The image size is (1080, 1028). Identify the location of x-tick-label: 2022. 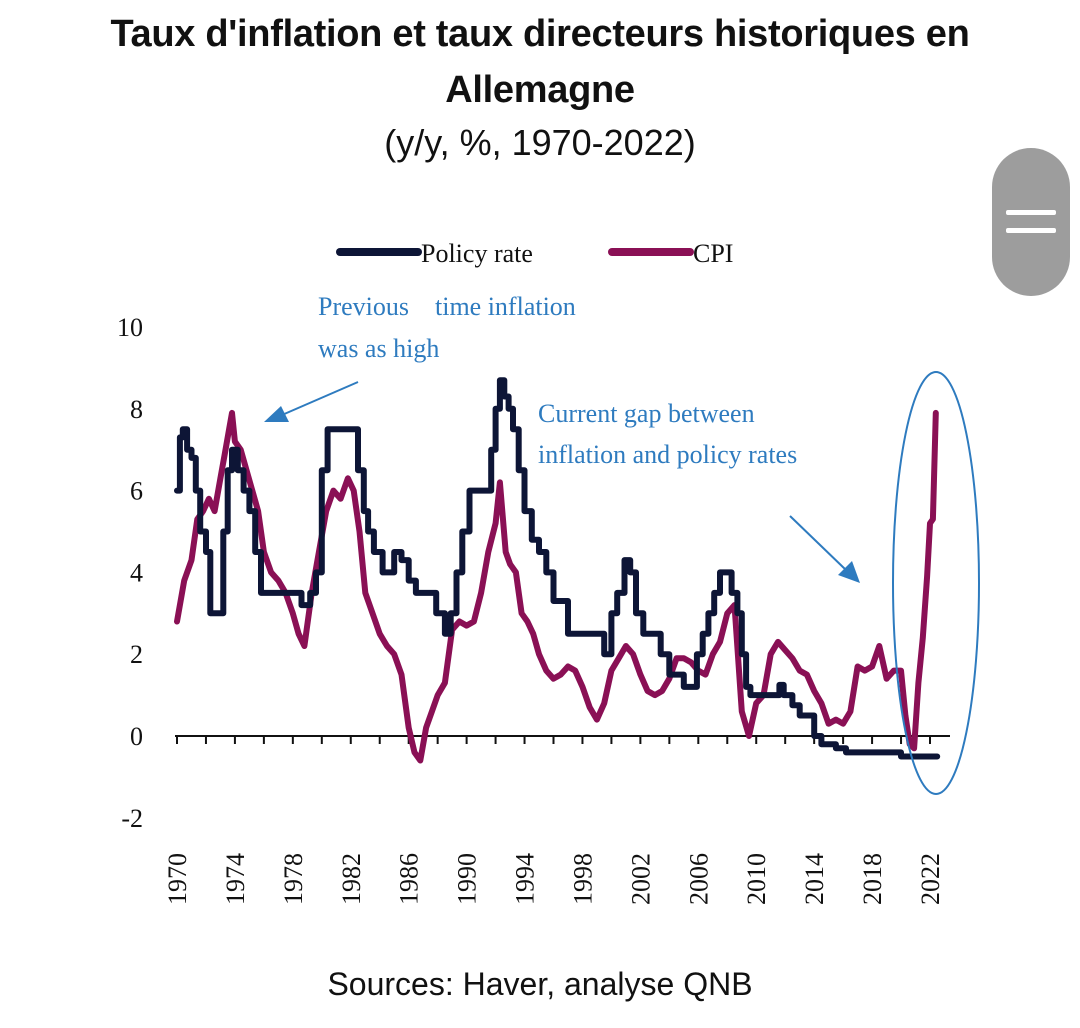
(930, 879).